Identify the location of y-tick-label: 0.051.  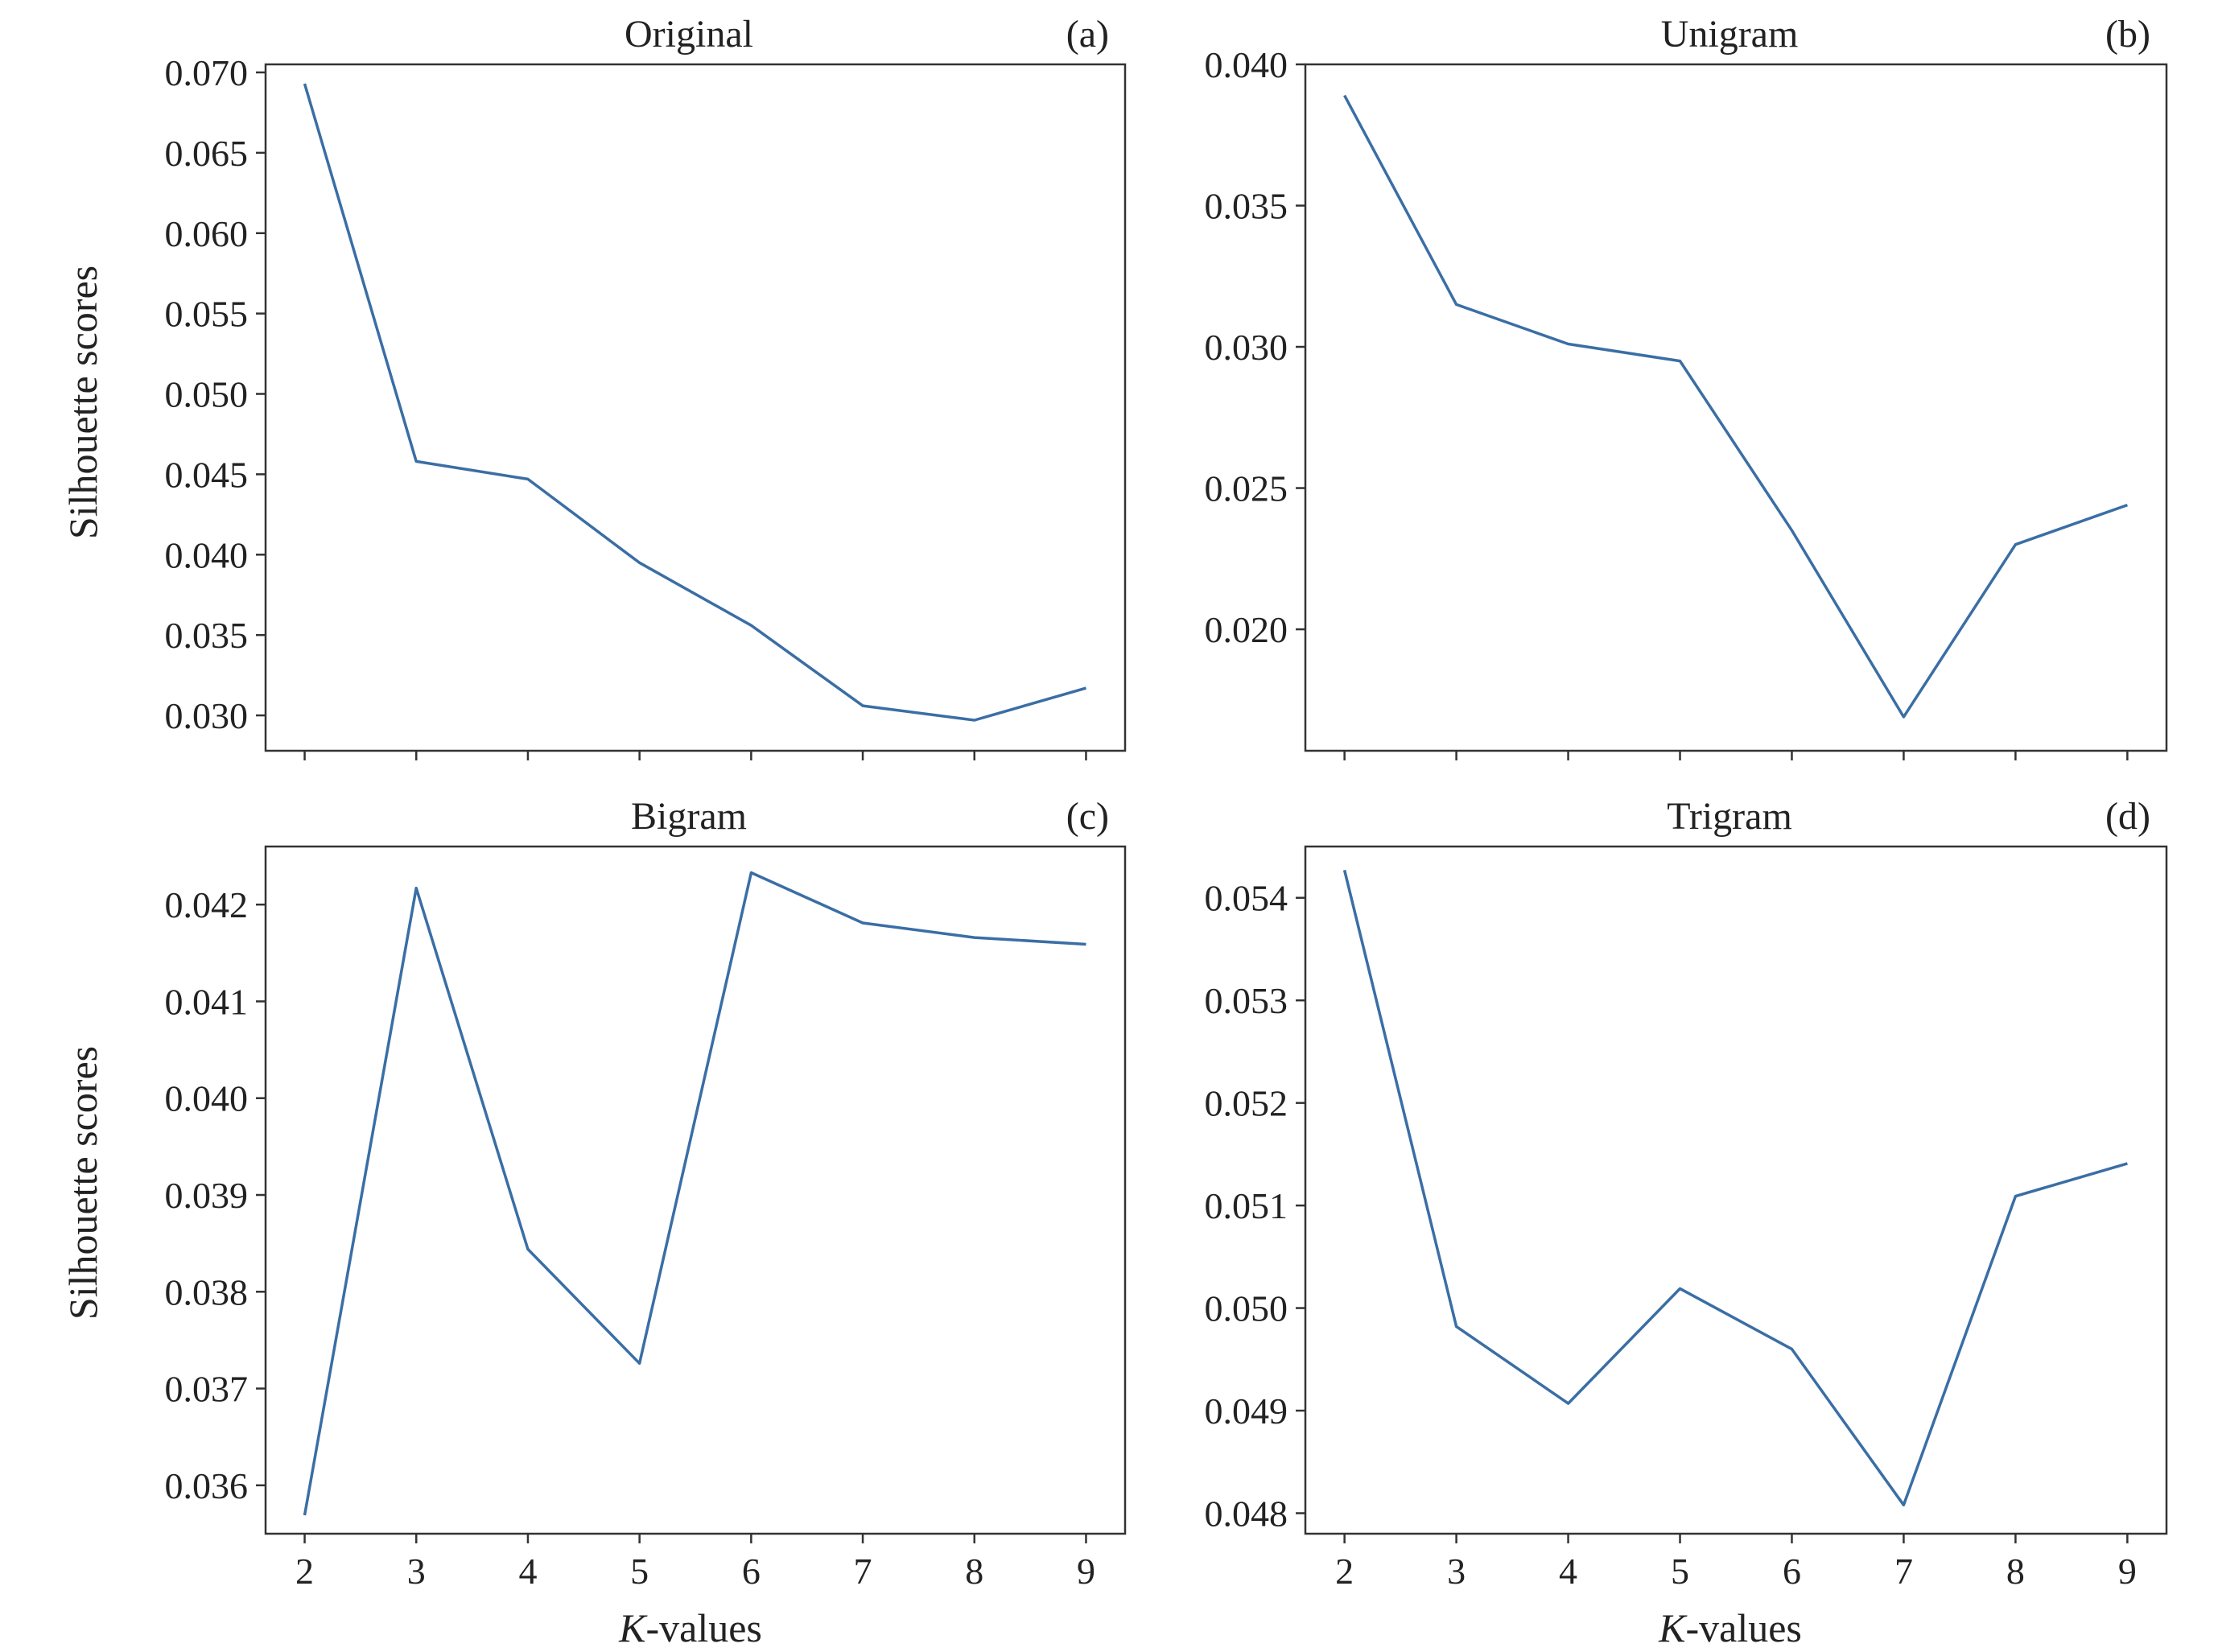
(1246, 1205).